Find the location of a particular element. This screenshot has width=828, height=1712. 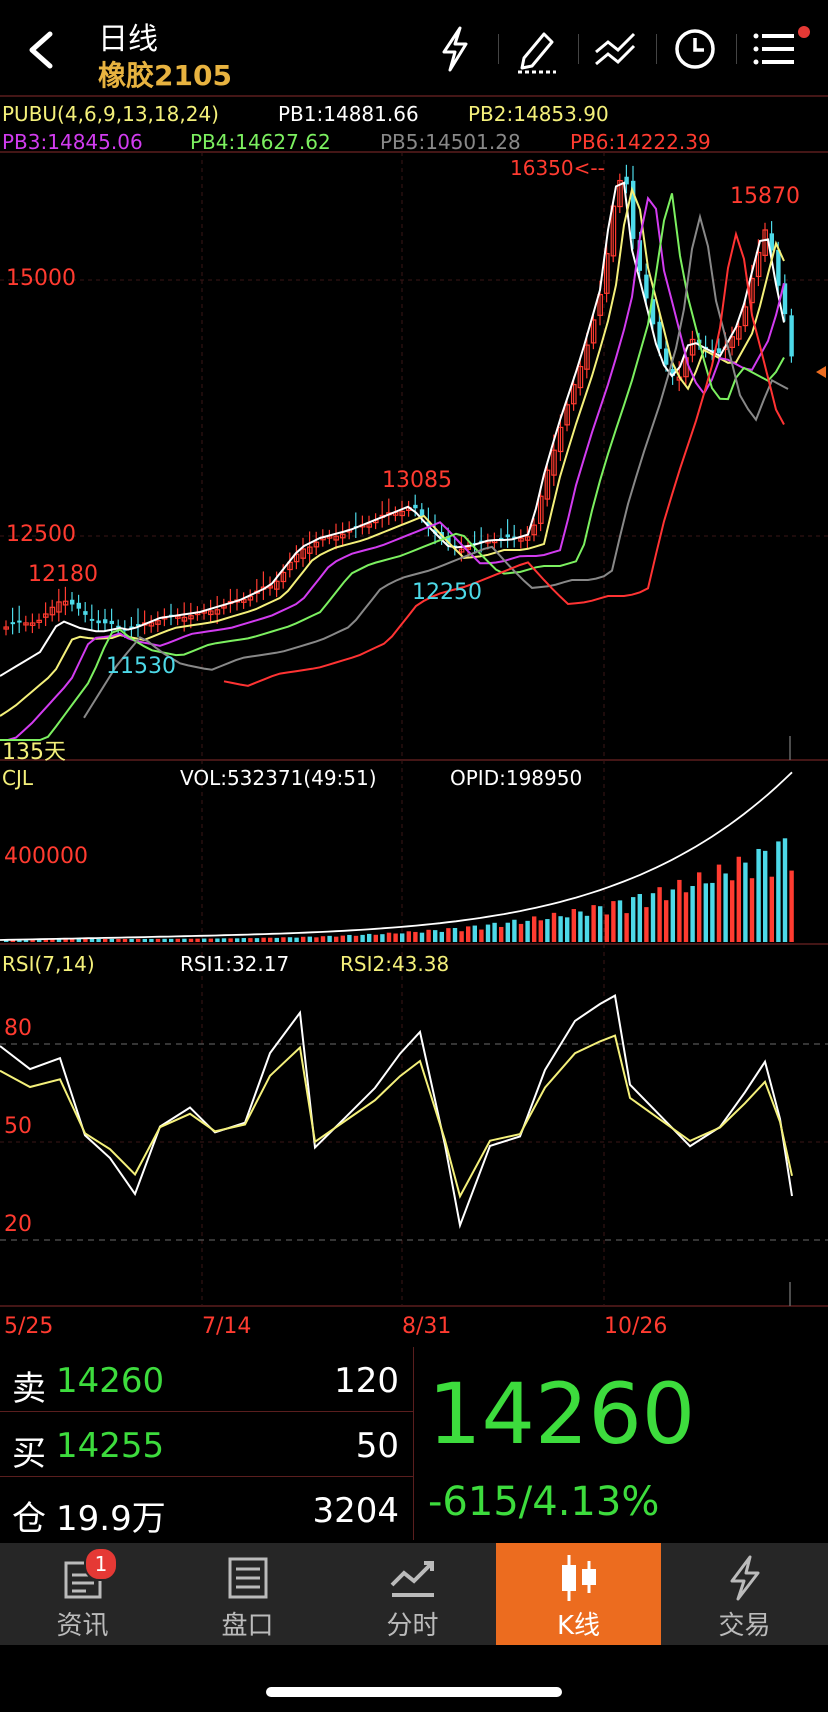

header-separator is located at coordinates (736, 49).